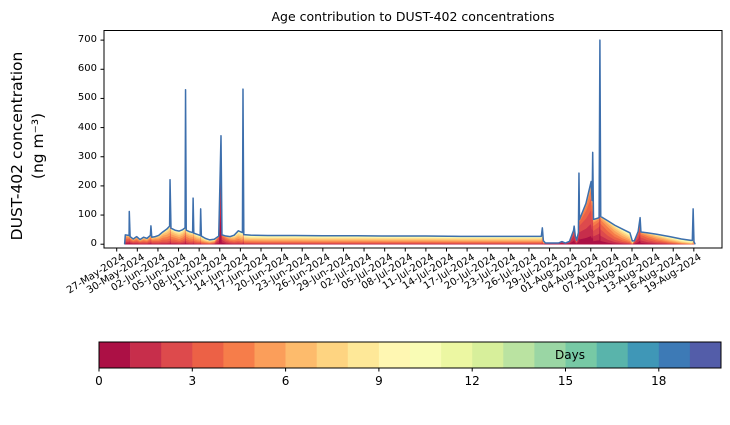 Image resolution: width=730 pixels, height=425 pixels. I want to click on colorbar-tick-label: 6, so click(285, 381).